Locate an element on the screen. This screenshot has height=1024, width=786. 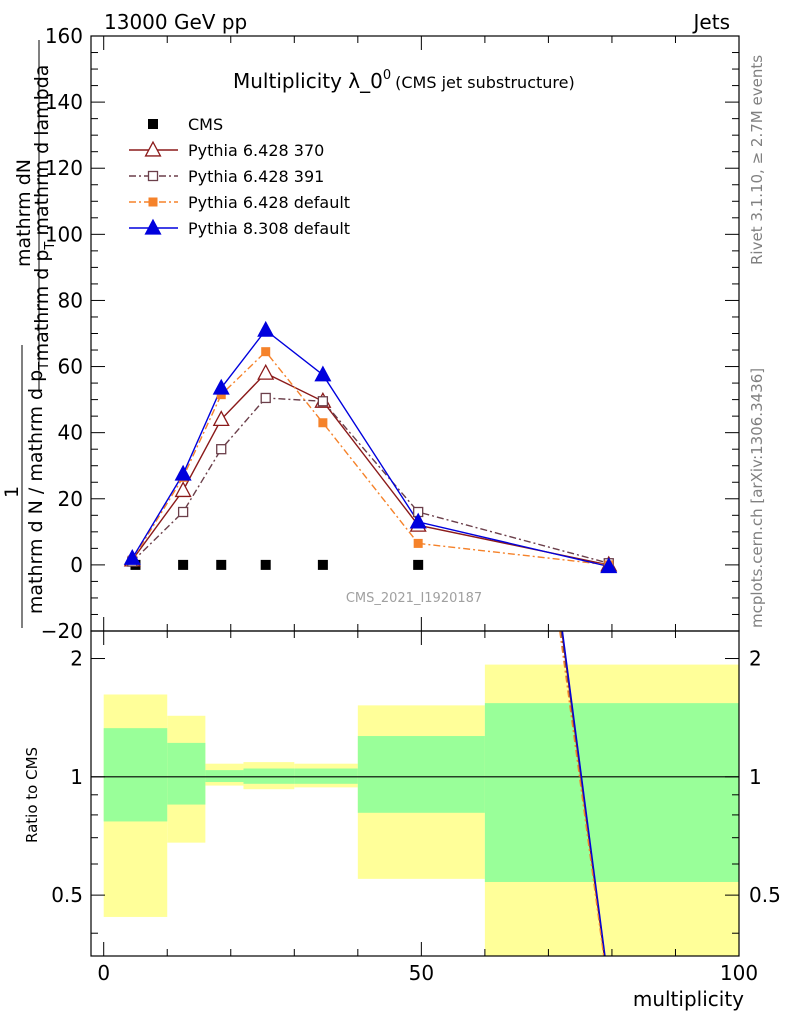
ratio-y-tick-label-left: 1 is located at coordinates (76, 777).